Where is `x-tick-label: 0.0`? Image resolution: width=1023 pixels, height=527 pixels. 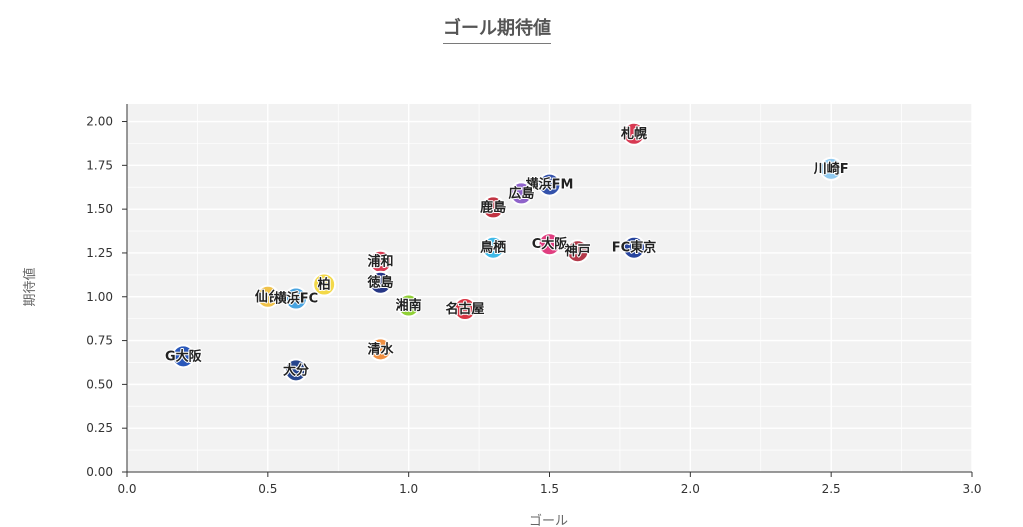
x-tick-label: 0.0 is located at coordinates (126, 489).